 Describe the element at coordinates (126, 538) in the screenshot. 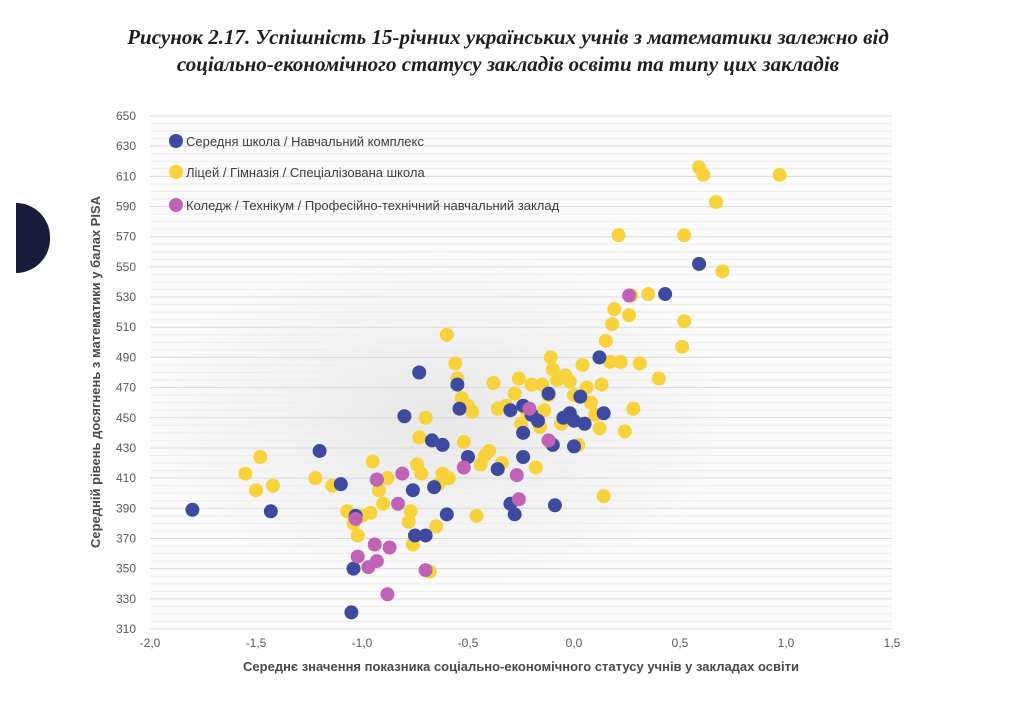

I see `y-tick-label: 370` at that location.